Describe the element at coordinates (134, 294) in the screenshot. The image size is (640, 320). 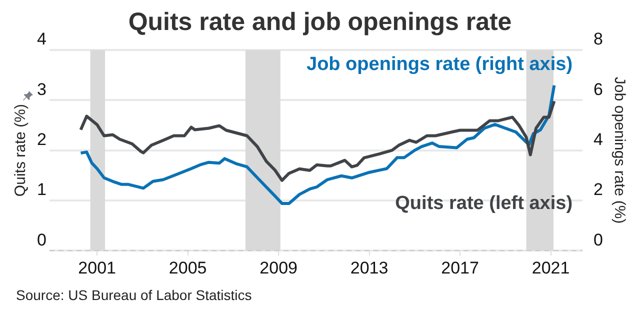
I see `source-note: Source: US Bureau of Labor Statistics` at that location.